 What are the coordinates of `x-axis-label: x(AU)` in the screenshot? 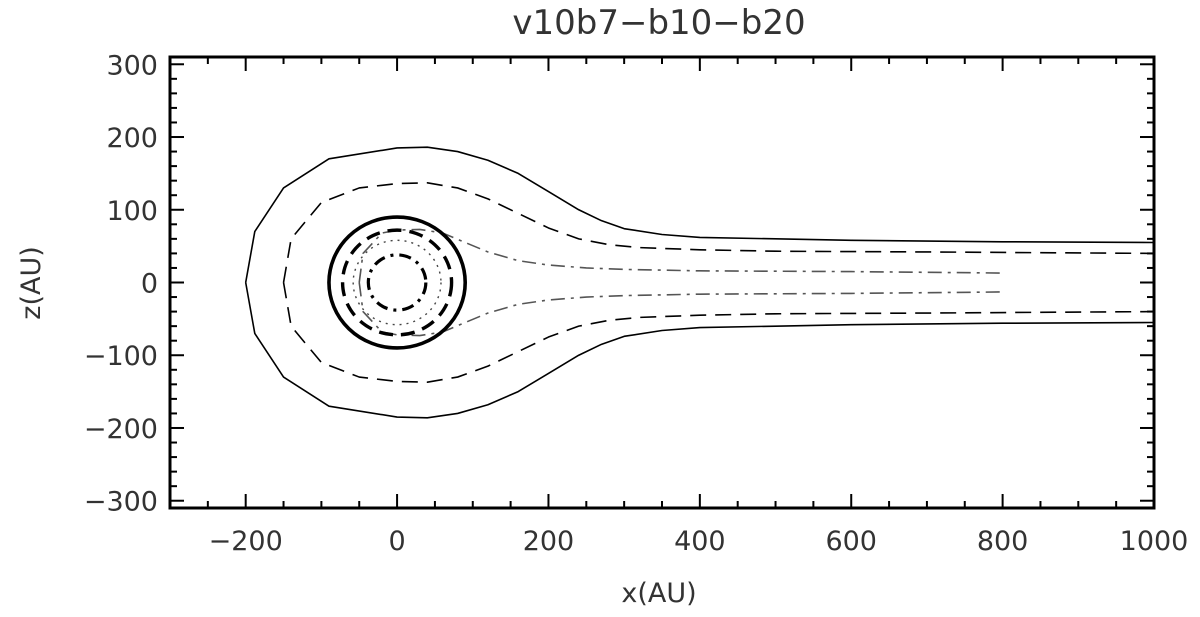 It's located at (658, 593).